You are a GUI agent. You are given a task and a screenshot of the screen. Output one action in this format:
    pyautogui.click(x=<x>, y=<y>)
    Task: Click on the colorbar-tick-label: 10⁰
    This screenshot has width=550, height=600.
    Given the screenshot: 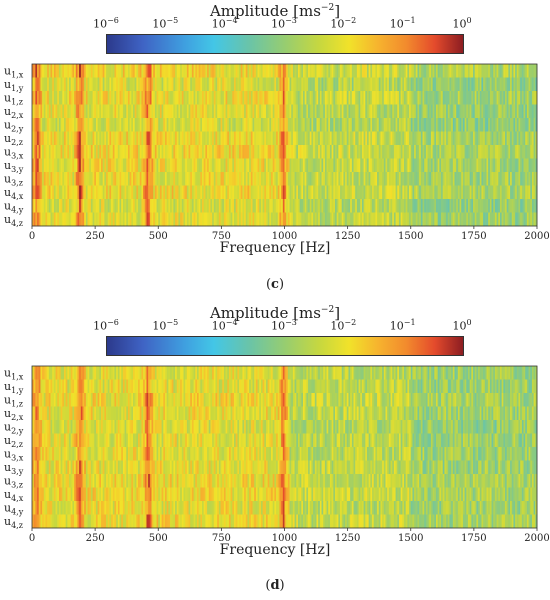 What is the action you would take?
    pyautogui.click(x=462, y=325)
    